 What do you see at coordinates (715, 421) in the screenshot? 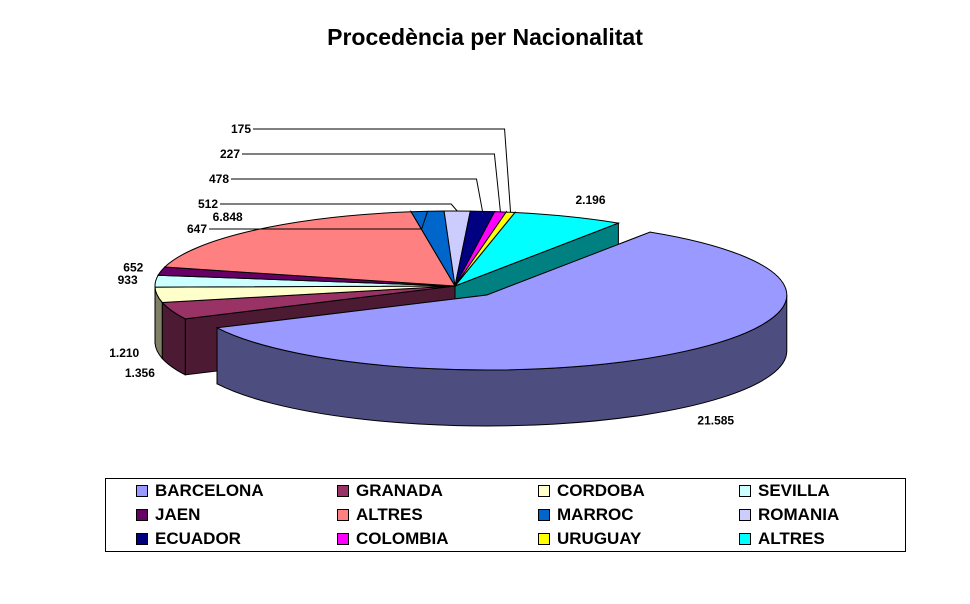
I see `value-label-barcelona-0: 21.585` at bounding box center [715, 421].